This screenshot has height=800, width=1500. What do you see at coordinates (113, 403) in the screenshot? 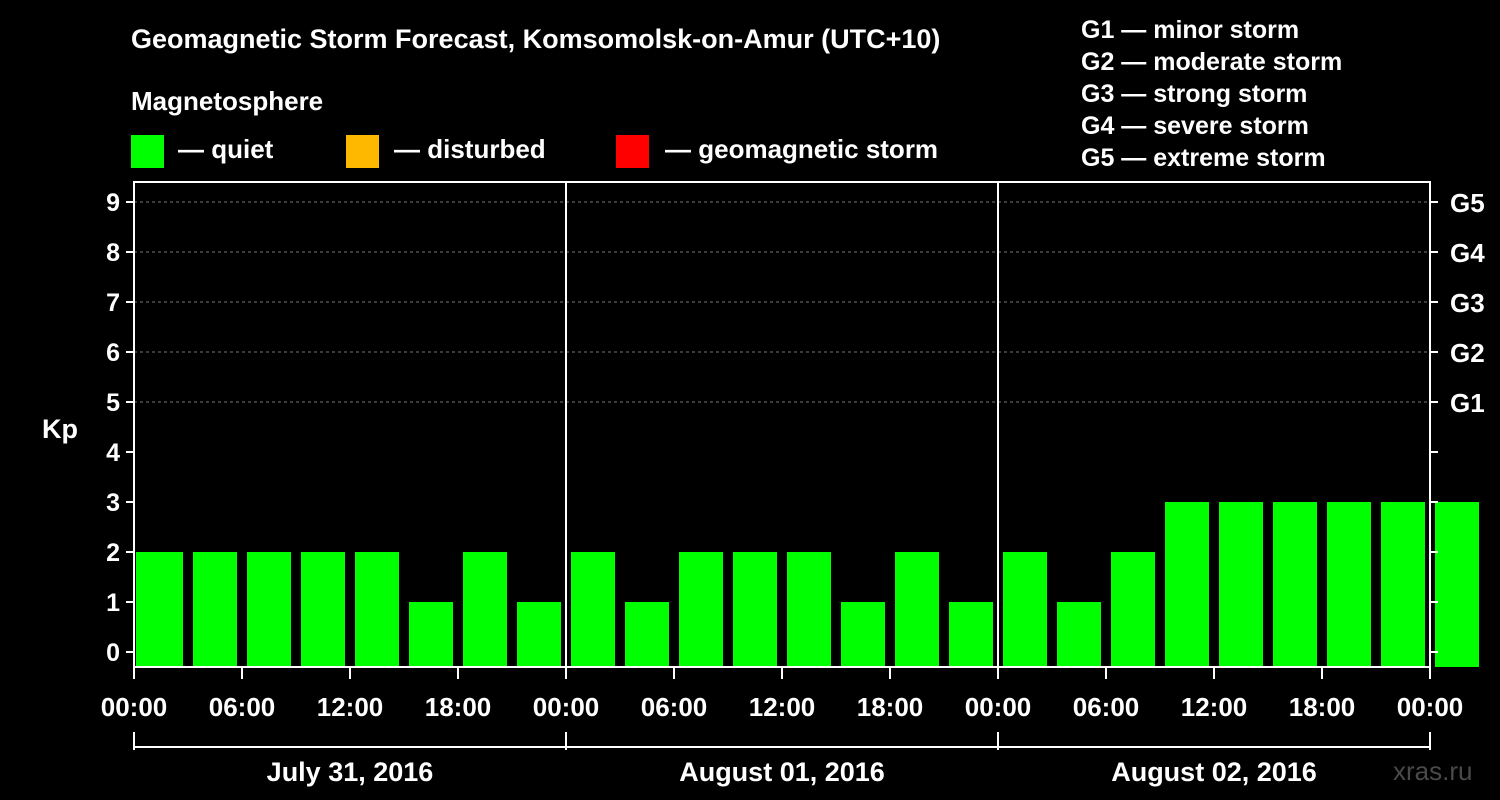
I see `y-tick-label: 5` at bounding box center [113, 403].